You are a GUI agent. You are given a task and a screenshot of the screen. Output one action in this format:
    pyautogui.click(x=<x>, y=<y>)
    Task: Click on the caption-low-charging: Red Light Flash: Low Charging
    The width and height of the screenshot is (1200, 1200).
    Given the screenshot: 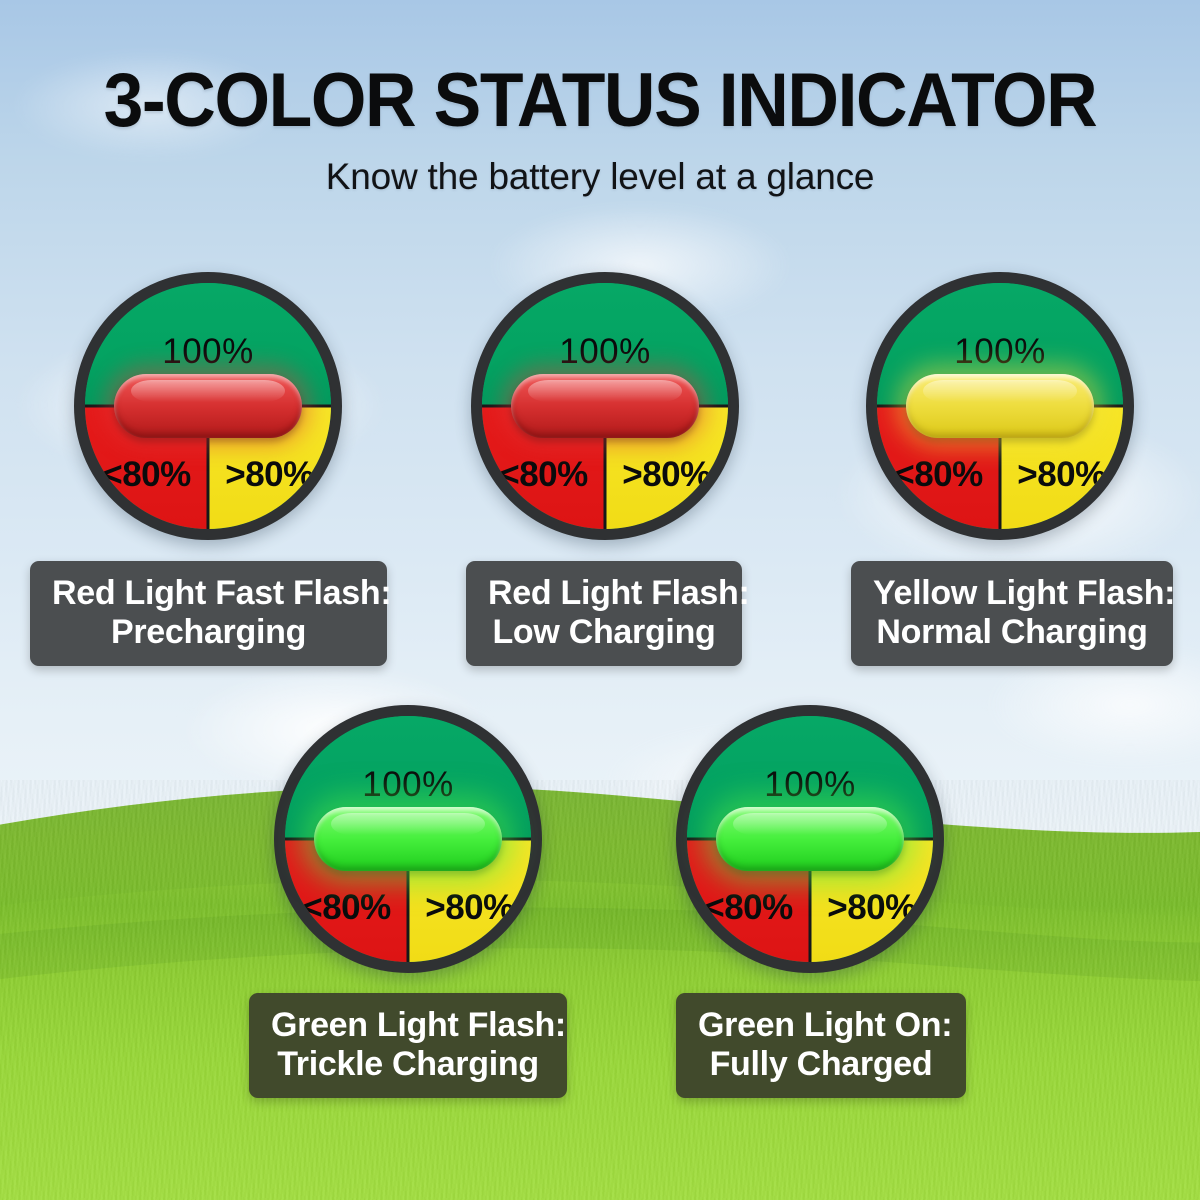 What is the action you would take?
    pyautogui.click(x=608, y=613)
    